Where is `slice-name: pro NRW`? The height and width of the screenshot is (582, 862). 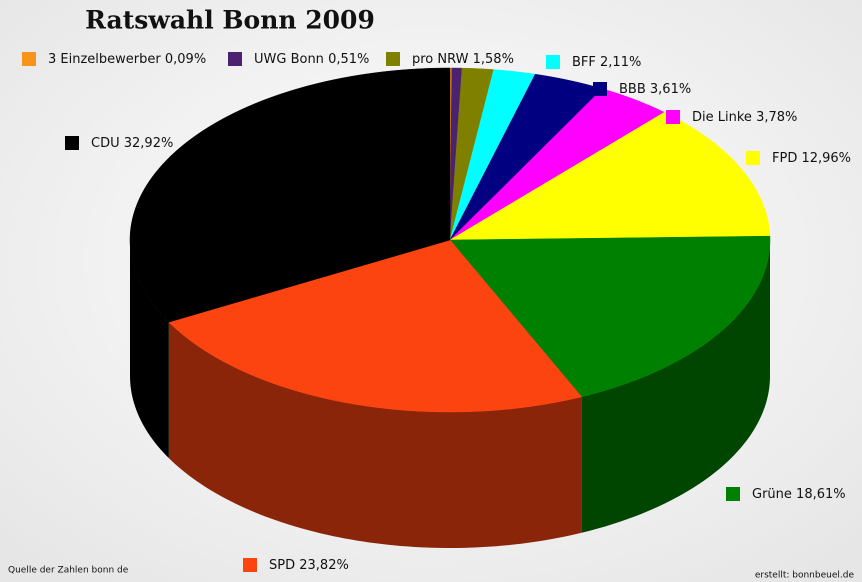 slice-name: pro NRW is located at coordinates (440, 59).